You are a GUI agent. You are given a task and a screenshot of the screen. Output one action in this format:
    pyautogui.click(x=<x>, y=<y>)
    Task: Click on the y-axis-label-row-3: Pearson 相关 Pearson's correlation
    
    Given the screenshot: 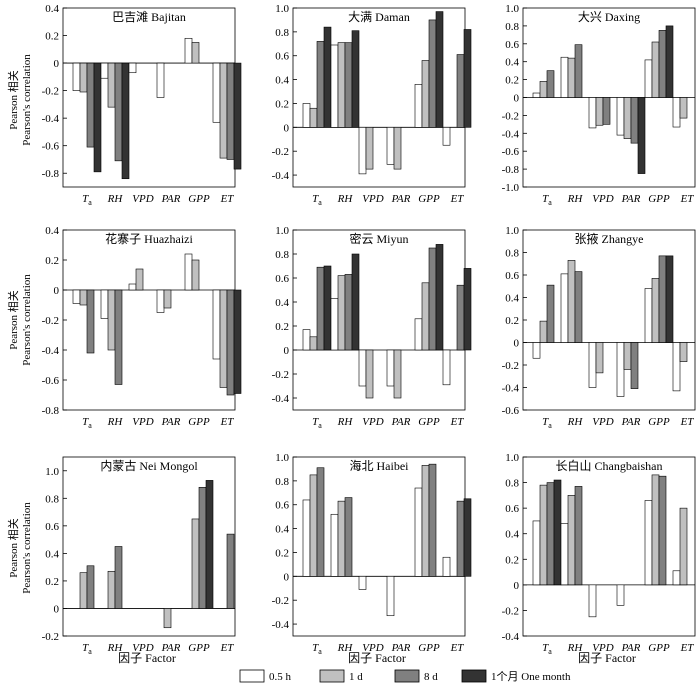 What is the action you would take?
    pyautogui.click(x=19, y=548)
    